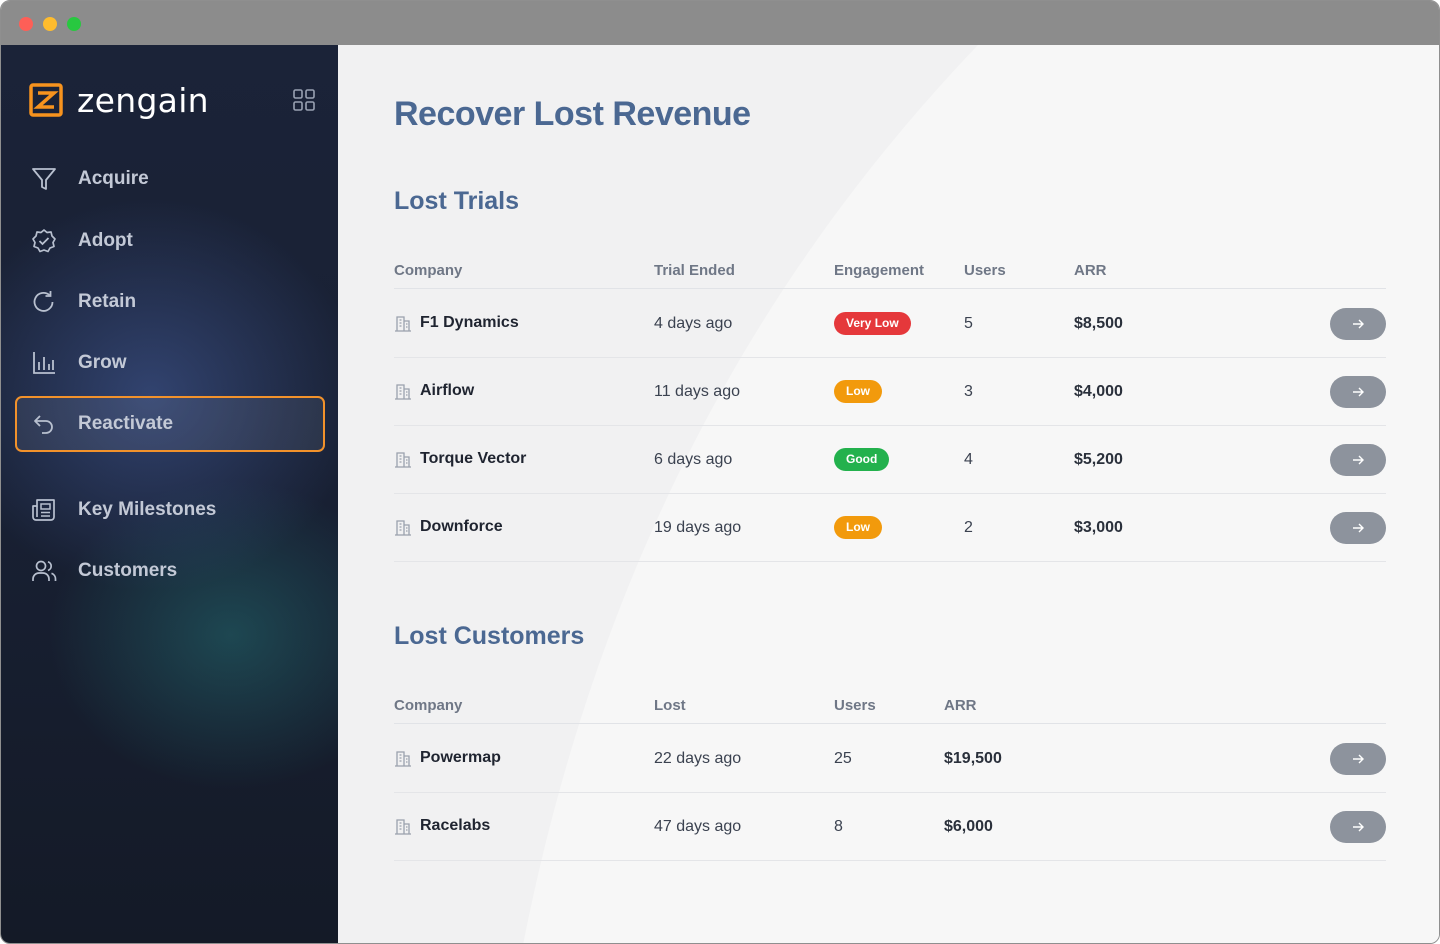  I want to click on users-cell: 5, so click(968, 323).